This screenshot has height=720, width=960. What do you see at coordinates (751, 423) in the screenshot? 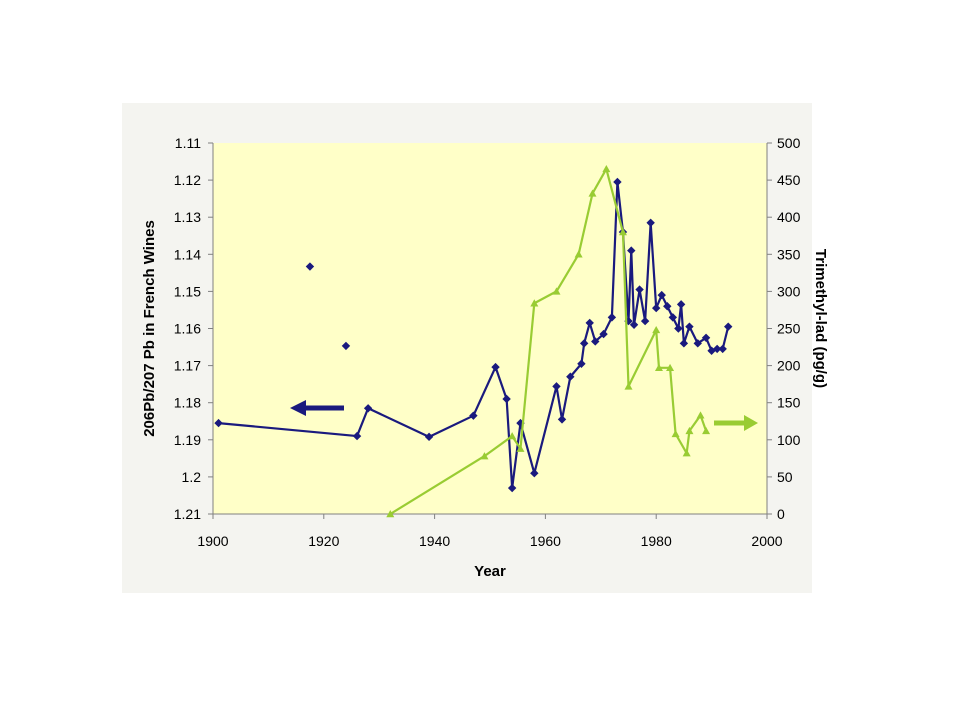
I see `right-axis-arrowhead` at bounding box center [751, 423].